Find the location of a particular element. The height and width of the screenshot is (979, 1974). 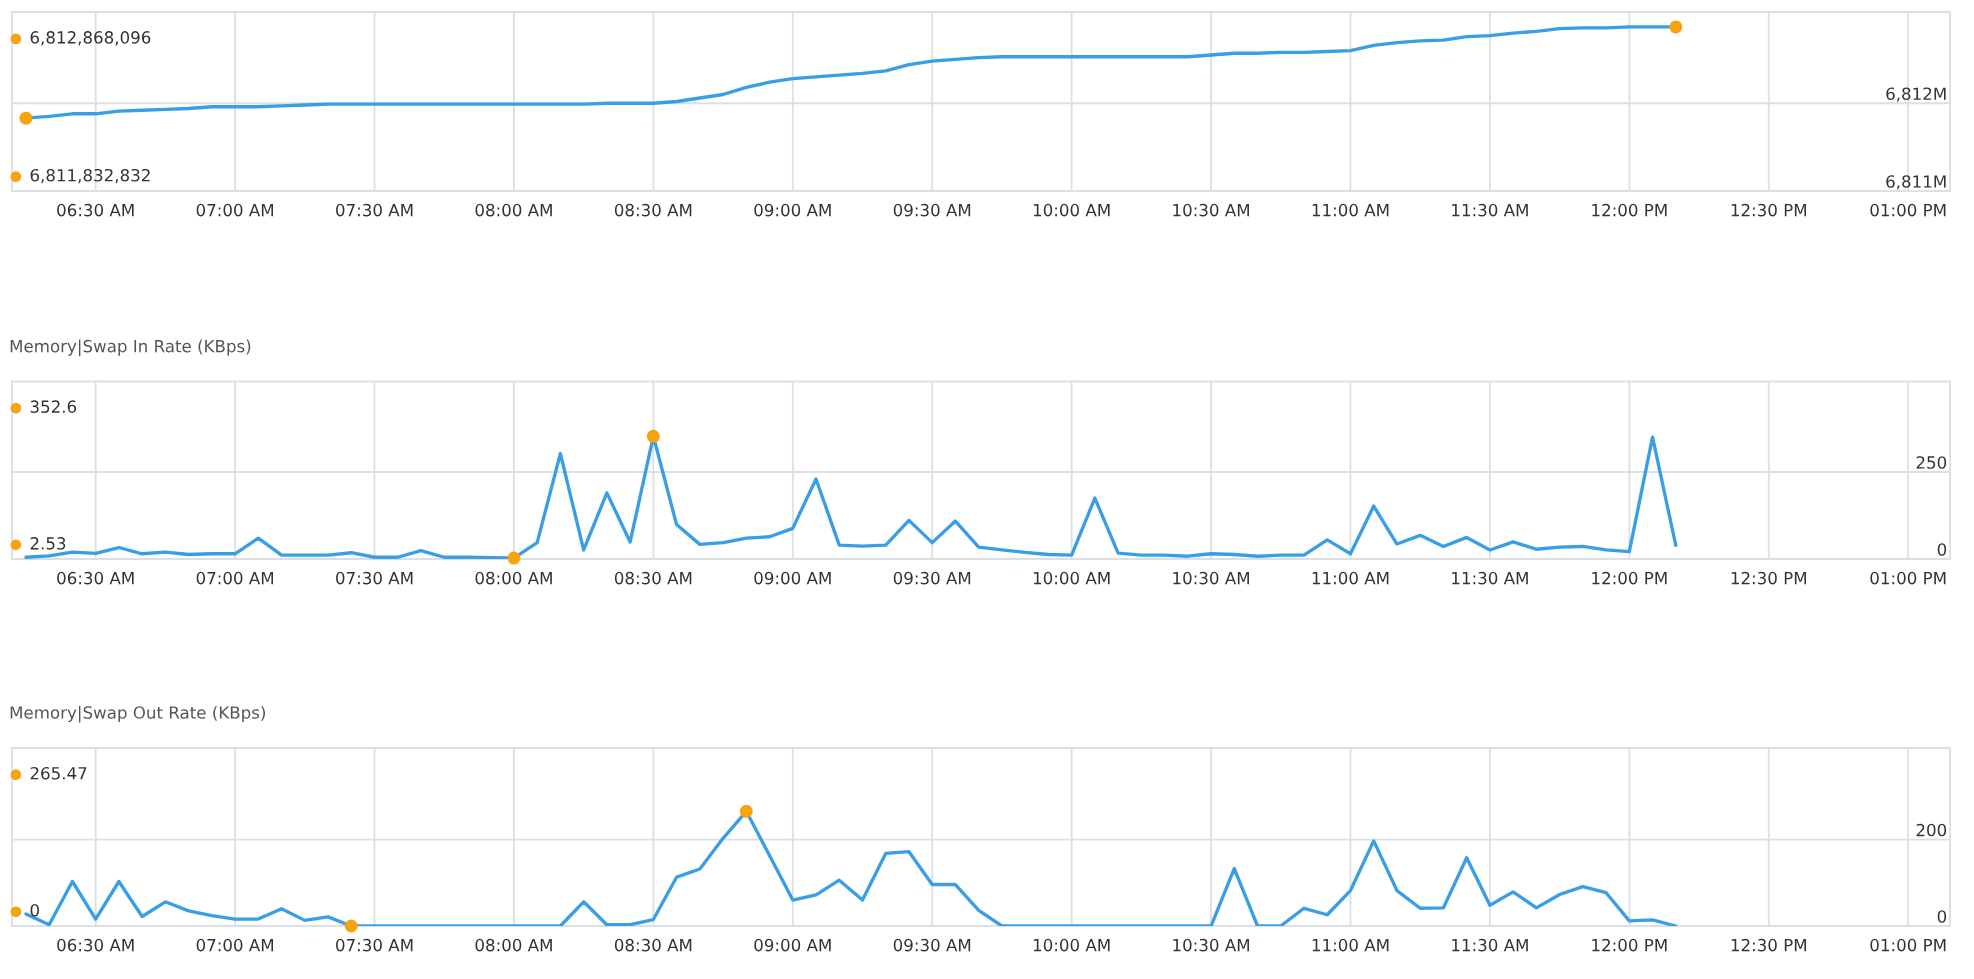

annotation: 6,811,832,832 is located at coordinates (90, 176).